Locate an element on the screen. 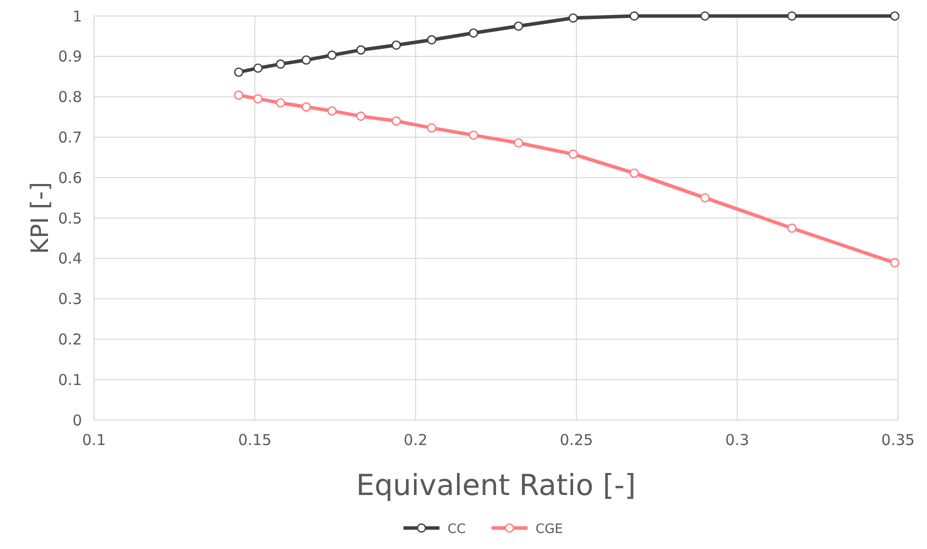 The image size is (927, 549). x-tick-label: 0.2 is located at coordinates (416, 440).